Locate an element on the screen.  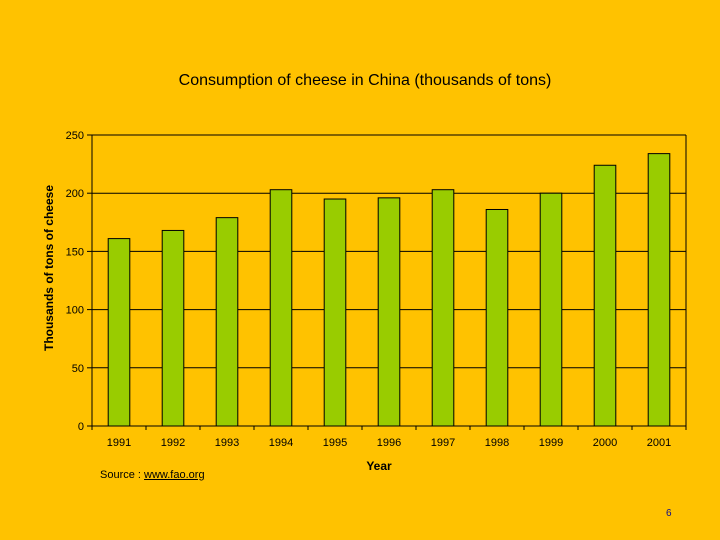
y-tick-label: 200 is located at coordinates (75, 194).